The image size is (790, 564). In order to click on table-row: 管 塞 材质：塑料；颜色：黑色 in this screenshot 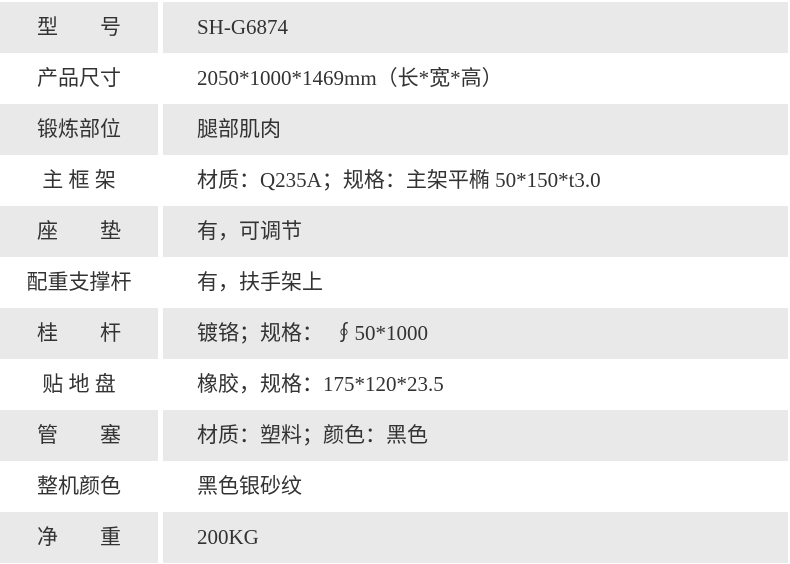, I will do `click(394, 435)`.